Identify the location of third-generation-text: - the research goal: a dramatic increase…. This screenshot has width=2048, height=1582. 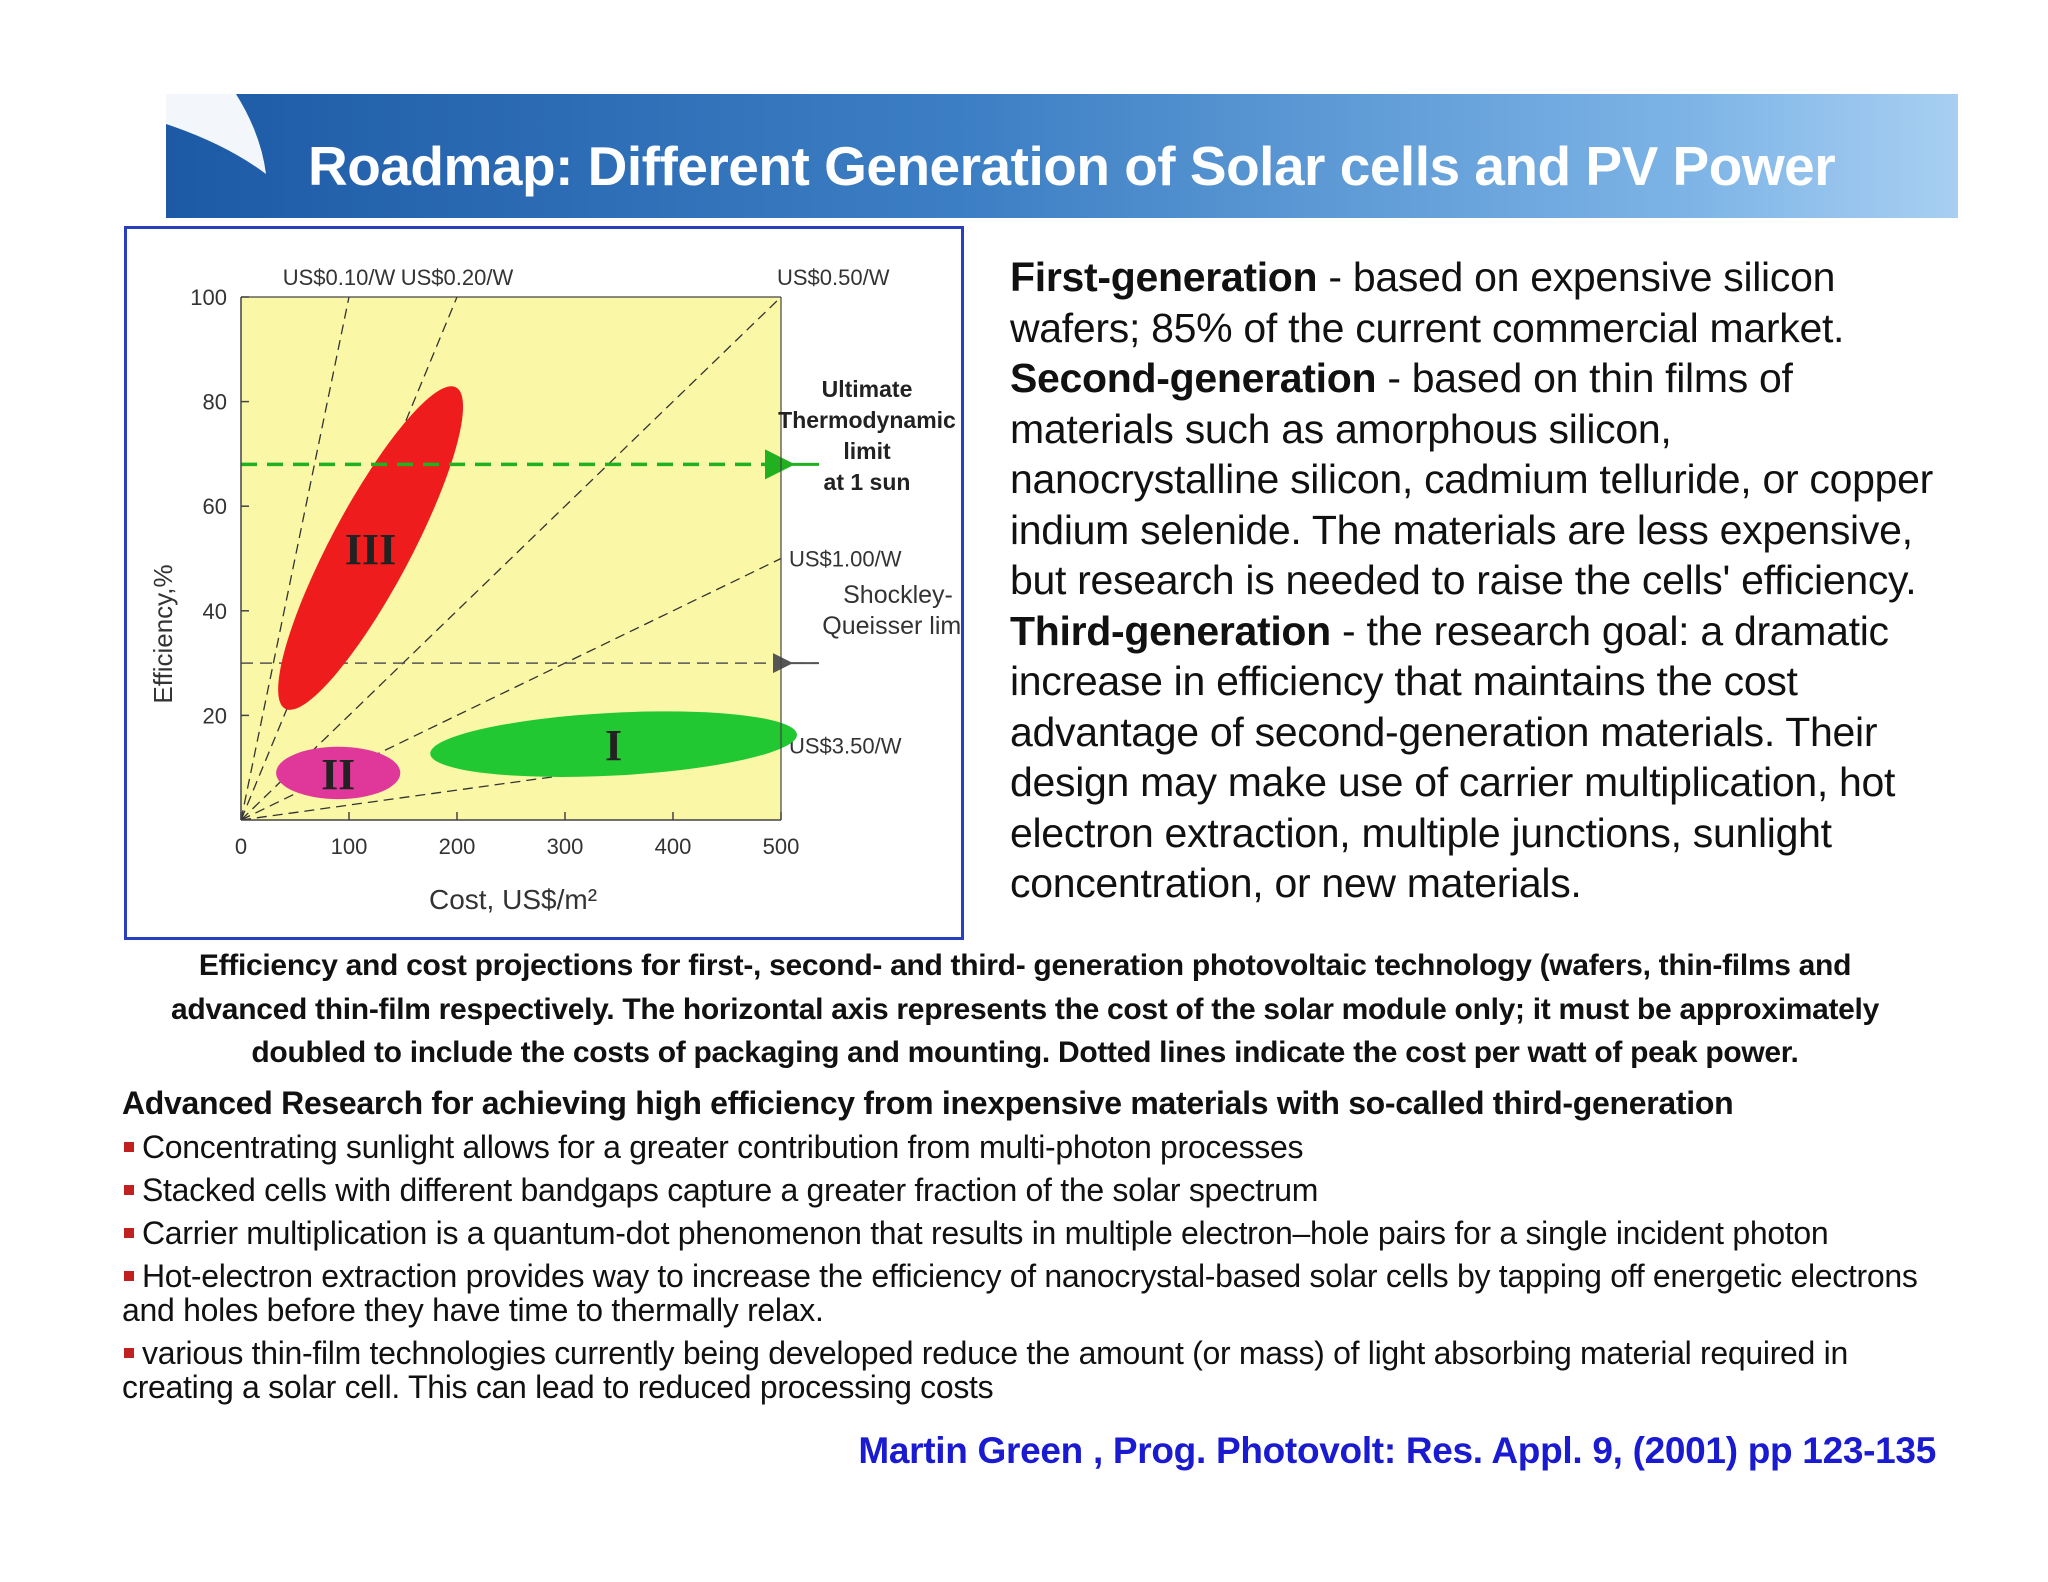
(1453, 757).